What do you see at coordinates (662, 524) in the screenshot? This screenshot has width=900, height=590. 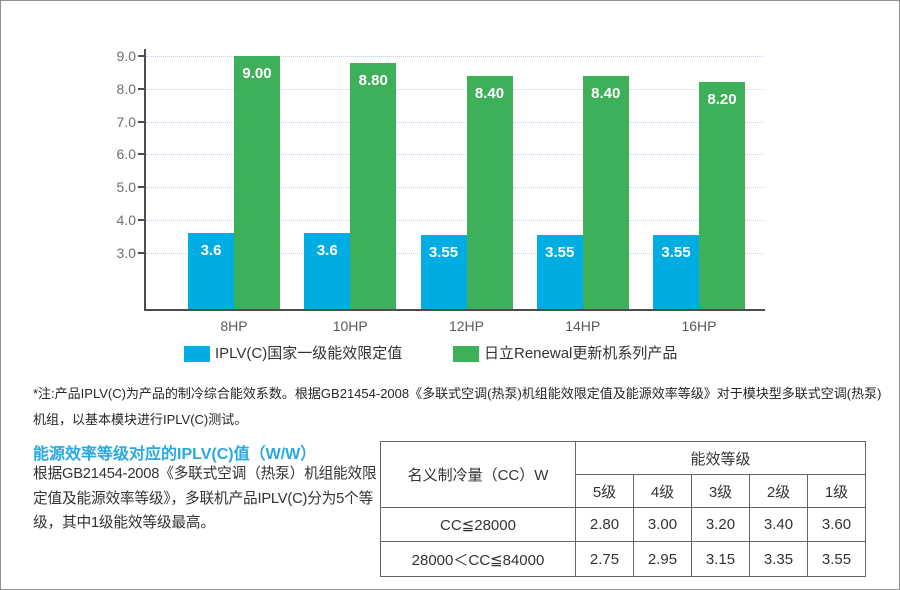 I see `table-value-cell: 3.00` at bounding box center [662, 524].